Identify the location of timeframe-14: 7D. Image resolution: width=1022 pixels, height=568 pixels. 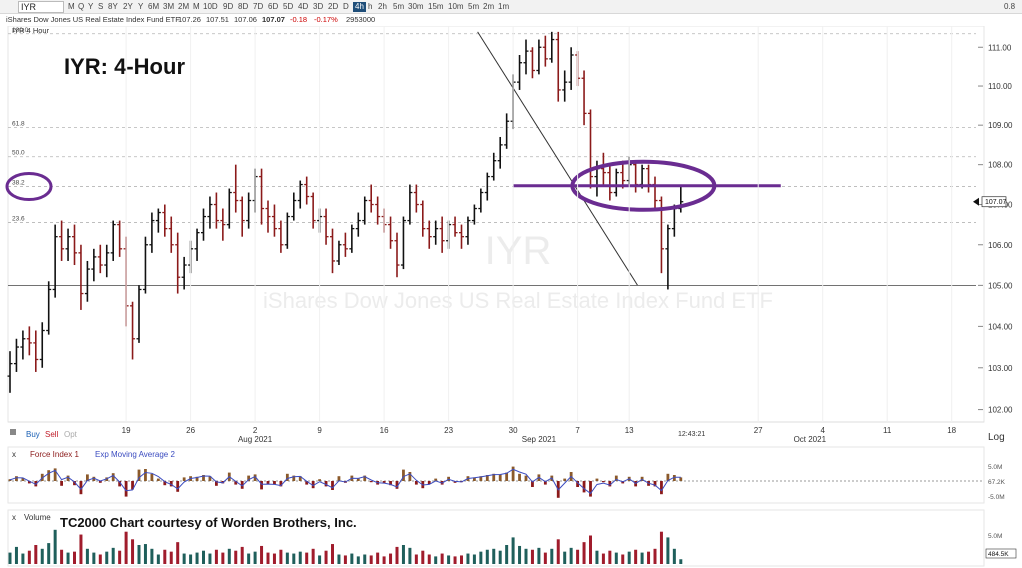
(258, 6).